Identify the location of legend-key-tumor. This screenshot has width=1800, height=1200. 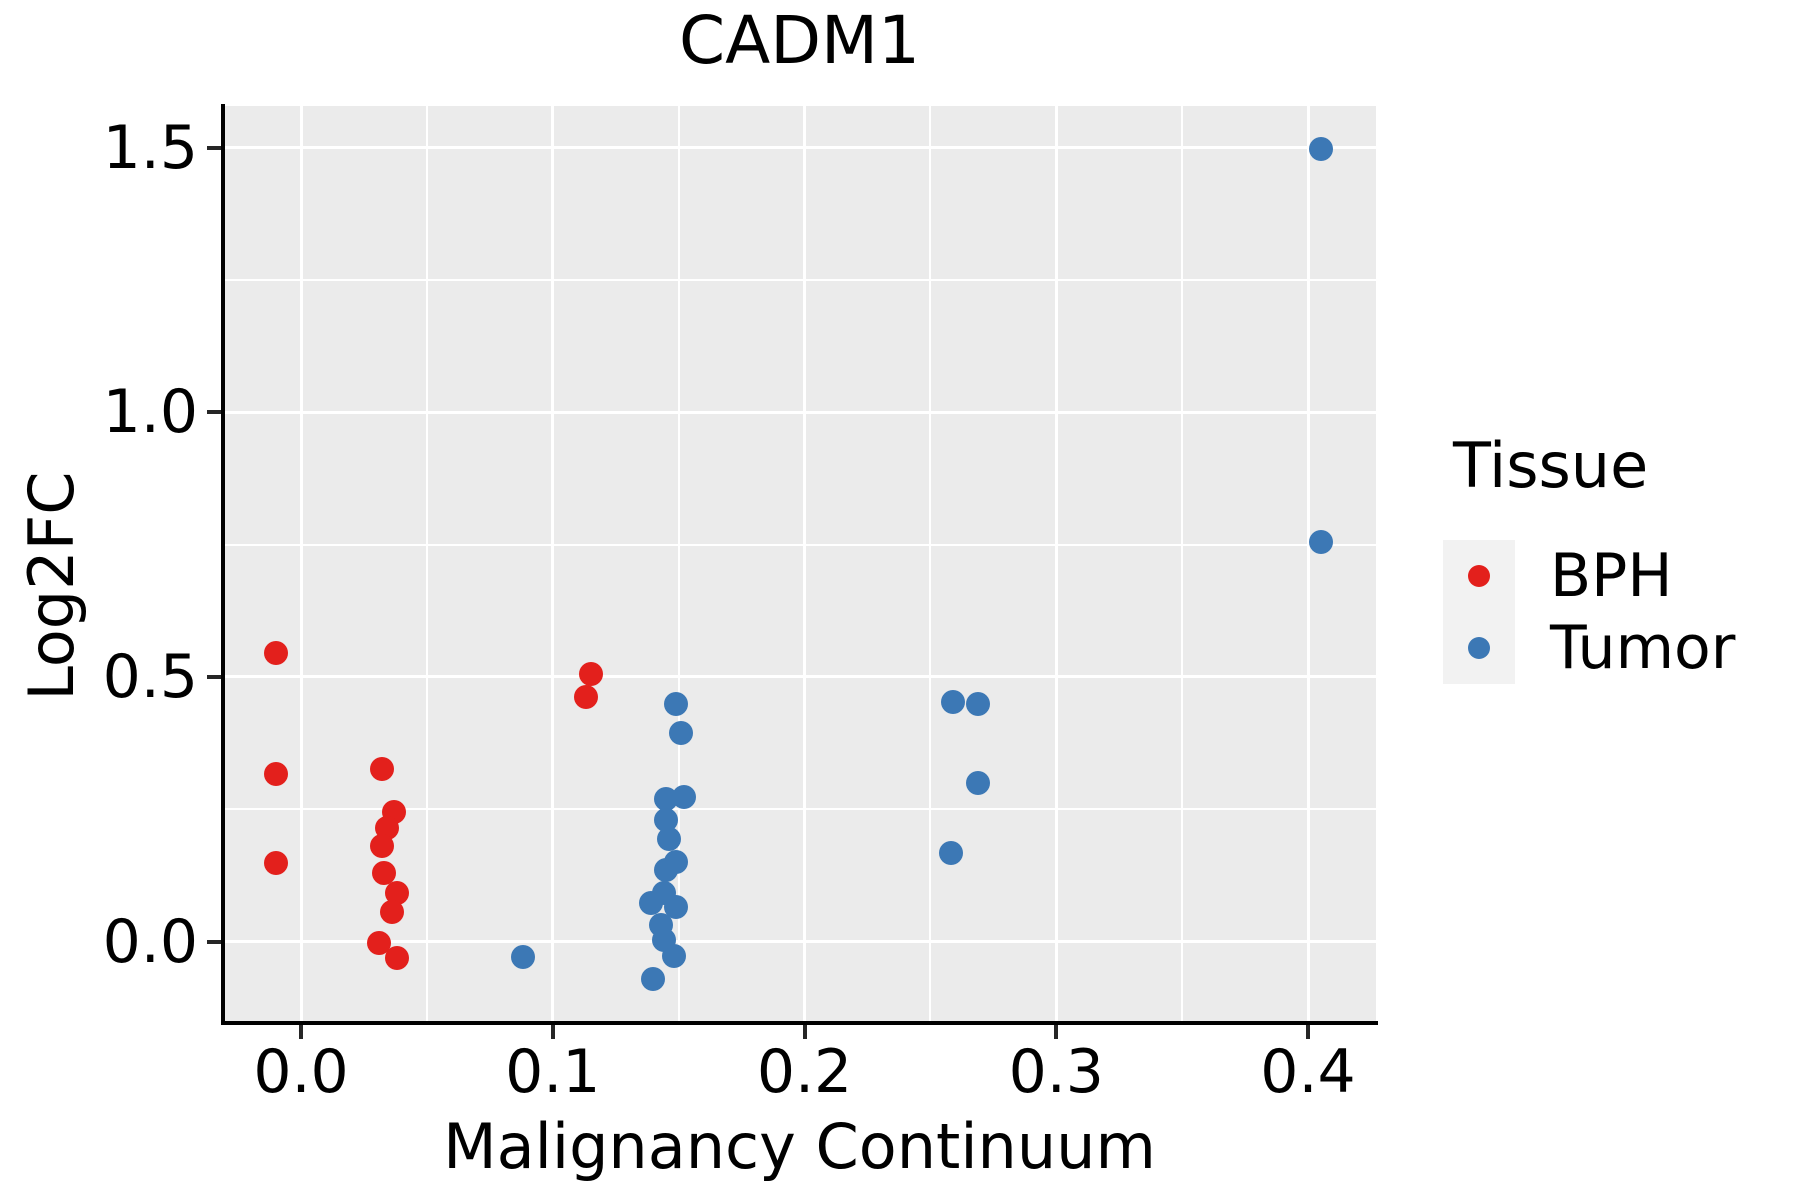
(1479, 648).